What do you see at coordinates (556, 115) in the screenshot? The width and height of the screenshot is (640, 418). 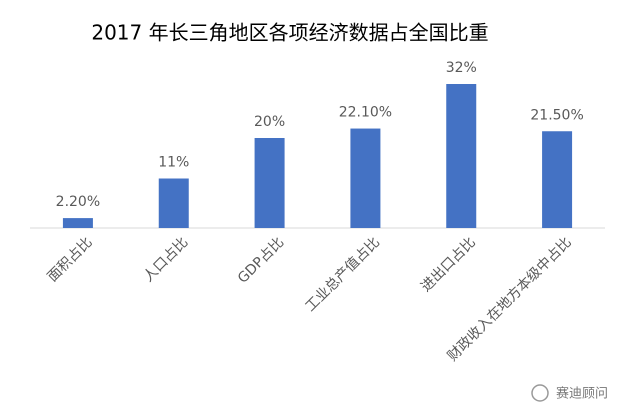 I see `value-label: 21.50%` at bounding box center [556, 115].